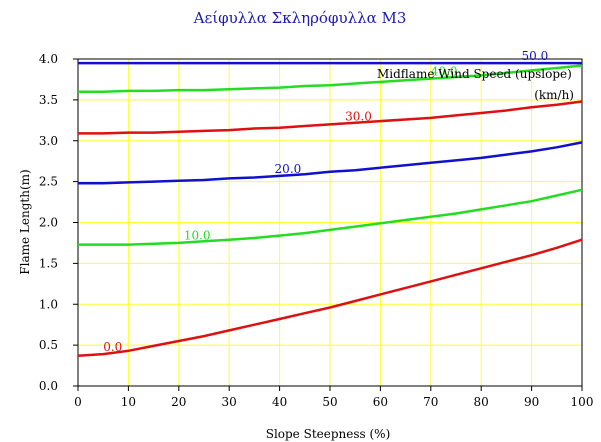  Describe the element at coordinates (25, 221) in the screenshot. I see `y-axis-label: Flame Length(m)` at that location.